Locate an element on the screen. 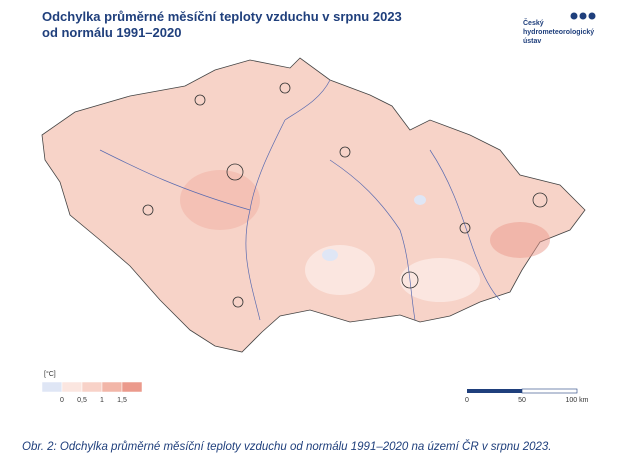 The height and width of the screenshot is (459, 621). legend-label: 1,5 is located at coordinates (122, 400).